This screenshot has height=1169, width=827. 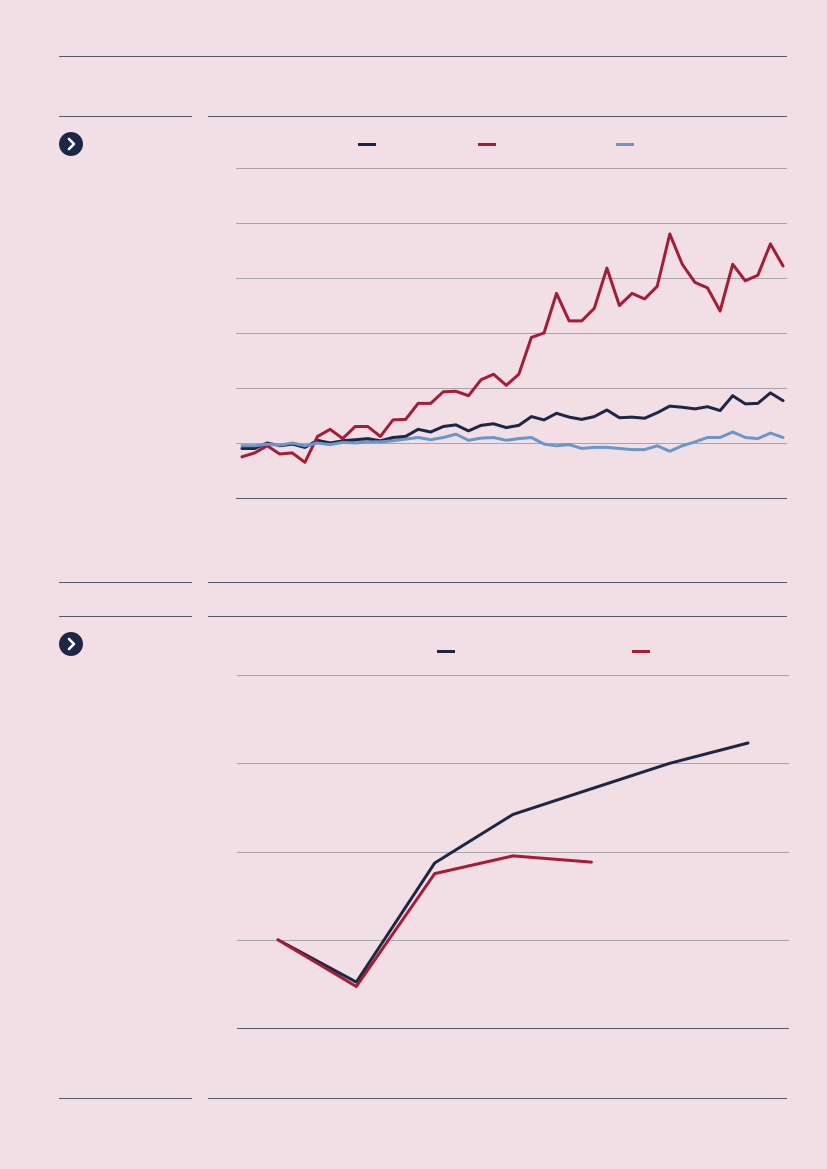 I want to click on figure2-rule-right, so click(x=497, y=616).